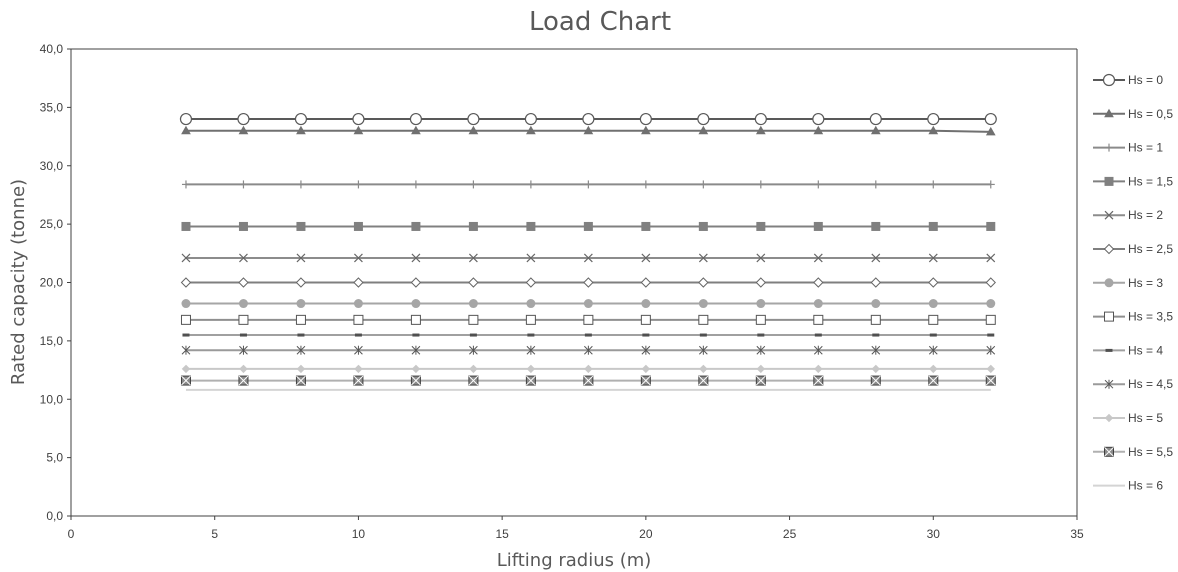 Image resolution: width=1178 pixels, height=572 pixels. I want to click on legend-label: Hs = 2,5, so click(1150, 249).